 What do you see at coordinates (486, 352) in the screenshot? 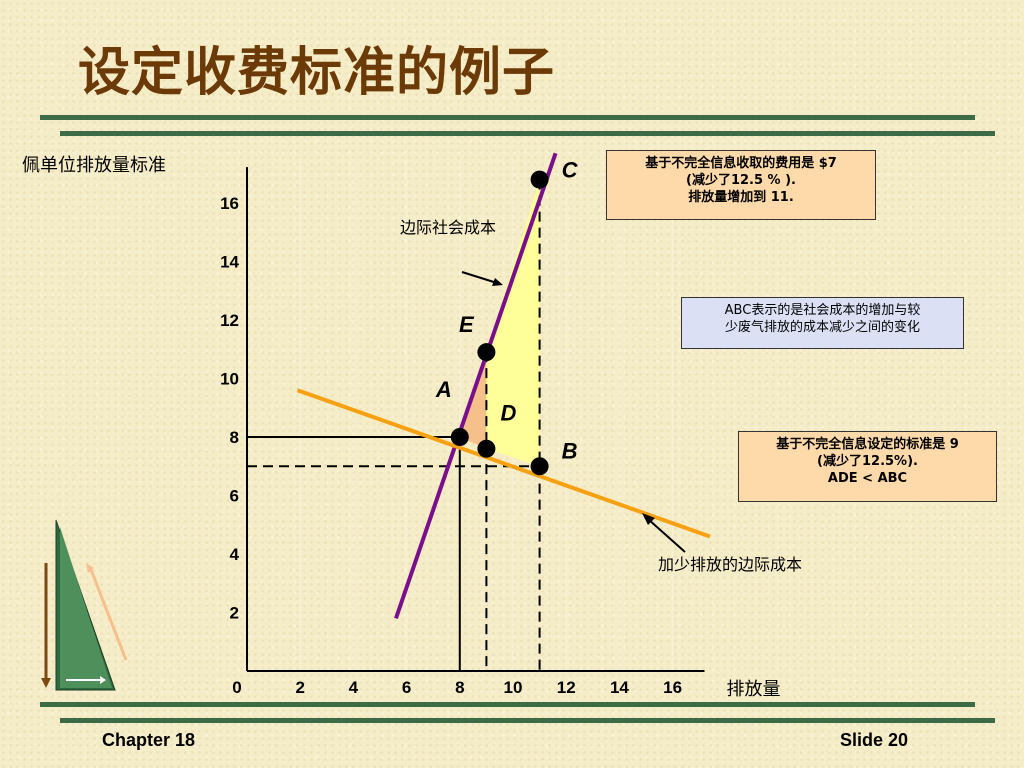
I see `point-e` at bounding box center [486, 352].